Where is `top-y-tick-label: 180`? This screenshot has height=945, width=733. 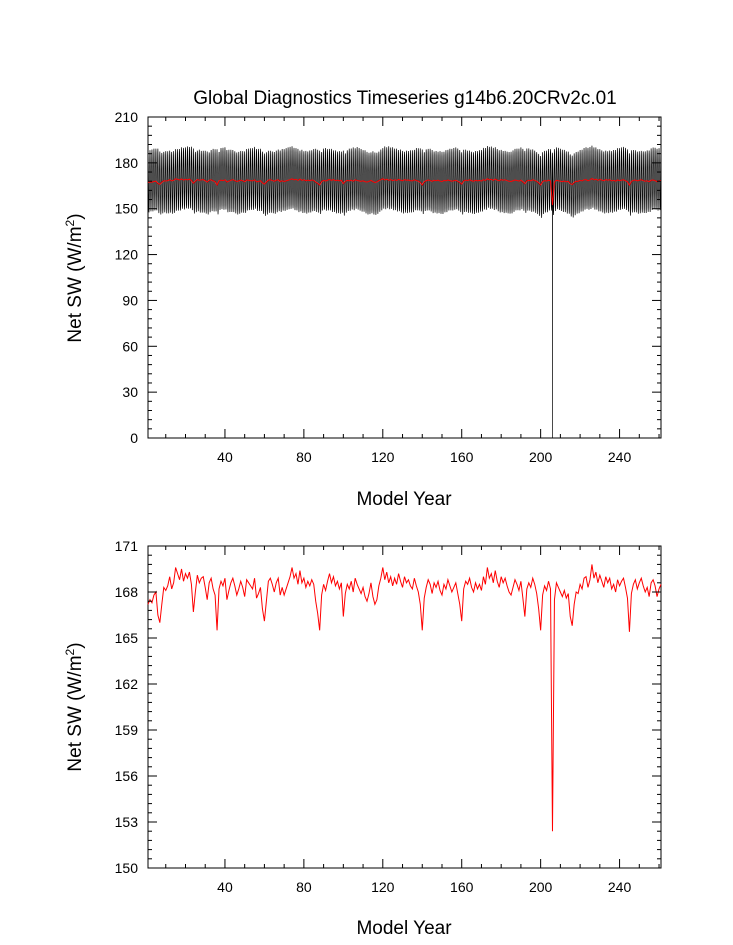 top-y-tick-label: 180 is located at coordinates (127, 163).